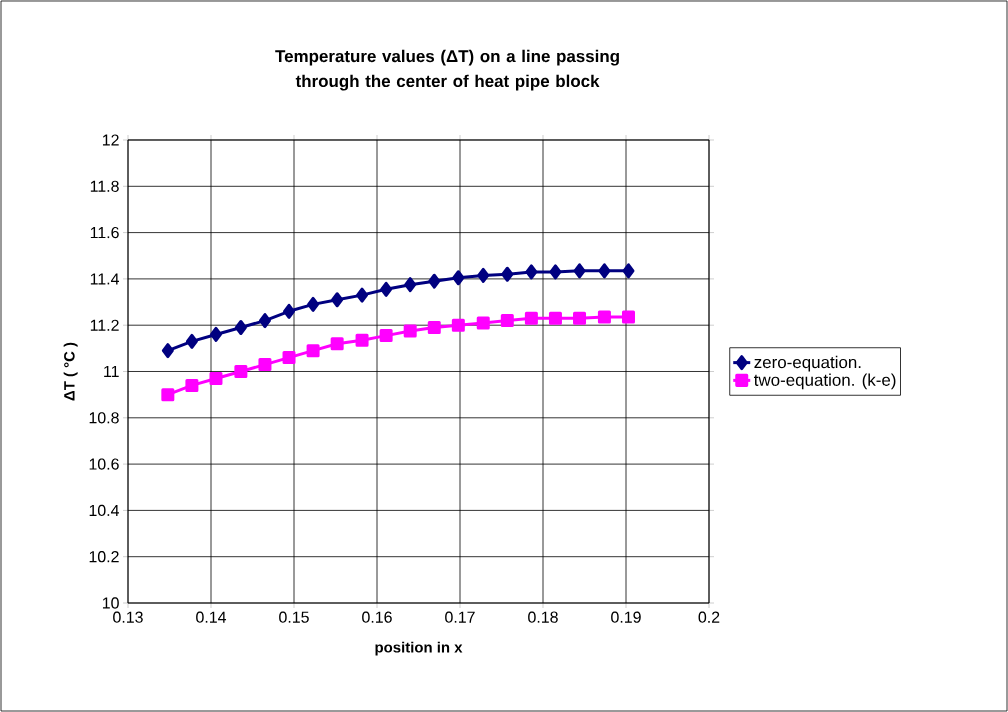  What do you see at coordinates (104, 325) in the screenshot?
I see `y-tick-label: 11.2` at bounding box center [104, 325].